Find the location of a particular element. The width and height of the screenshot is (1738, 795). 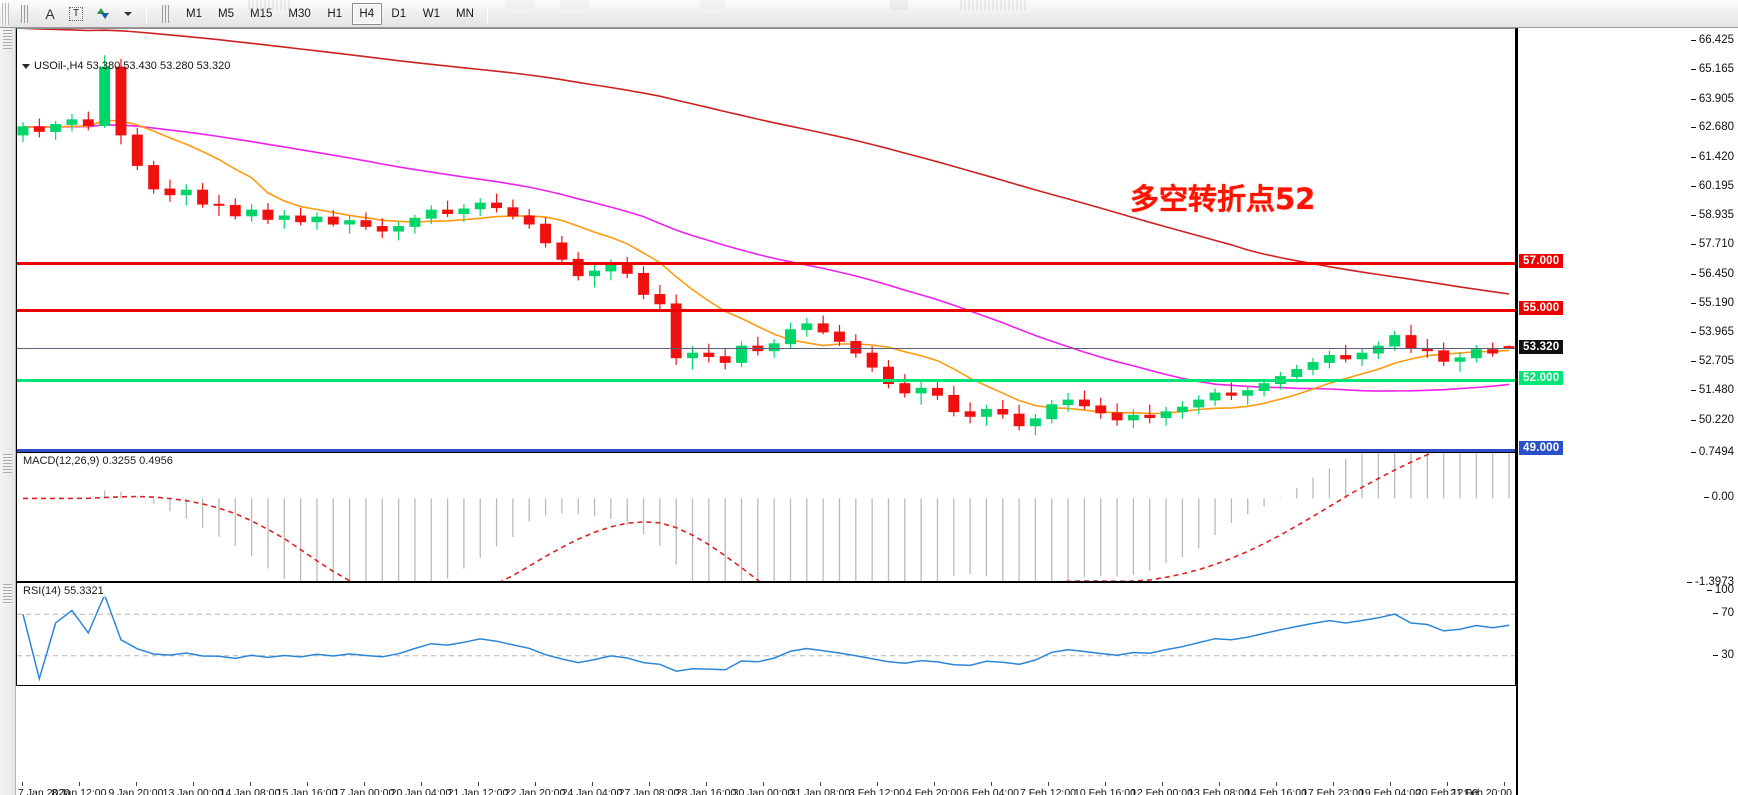

time-tick: 20 Jan 04:00 is located at coordinates (421, 791).